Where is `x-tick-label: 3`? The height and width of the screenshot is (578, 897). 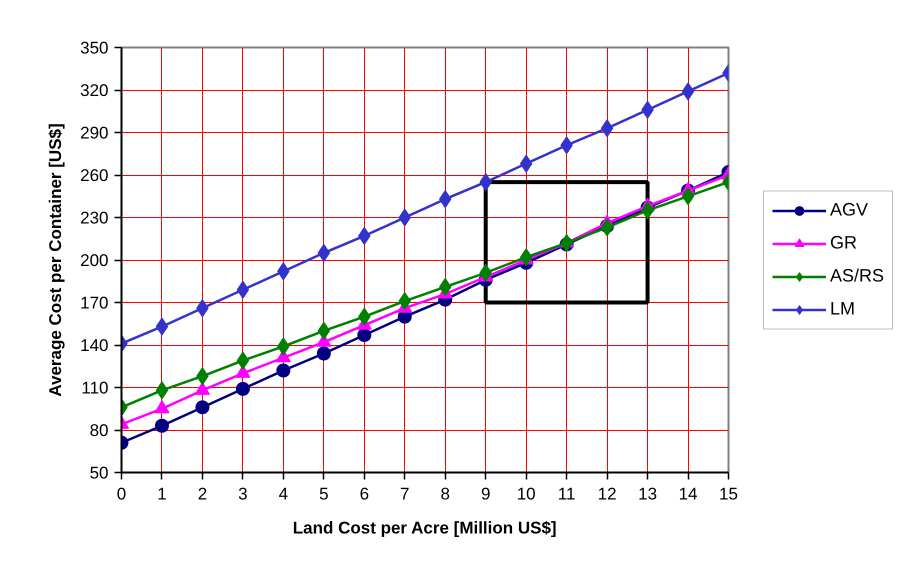 x-tick-label: 3 is located at coordinates (243, 494).